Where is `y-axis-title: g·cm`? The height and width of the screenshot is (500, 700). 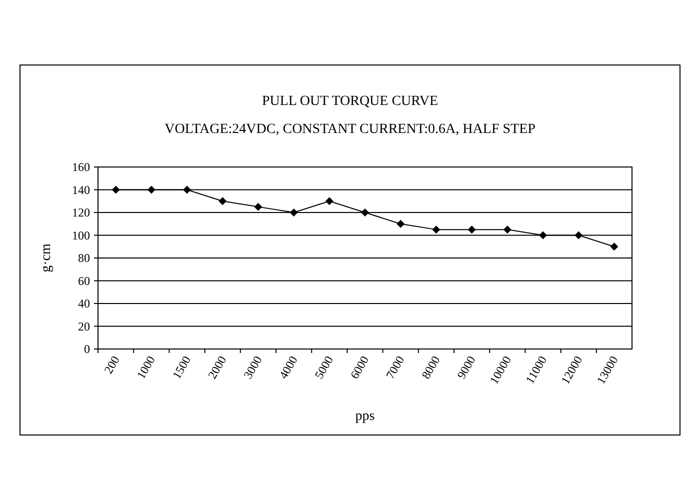
y-axis-title: g·cm is located at coordinates (46, 258).